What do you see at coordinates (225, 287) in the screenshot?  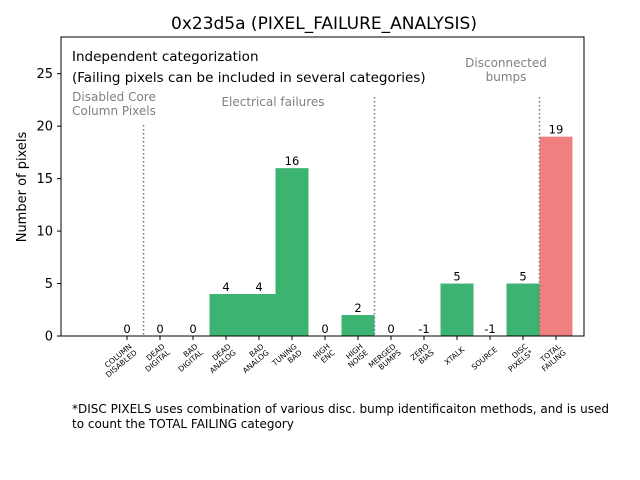 I see `value-label-dead-analog: 4` at bounding box center [225, 287].